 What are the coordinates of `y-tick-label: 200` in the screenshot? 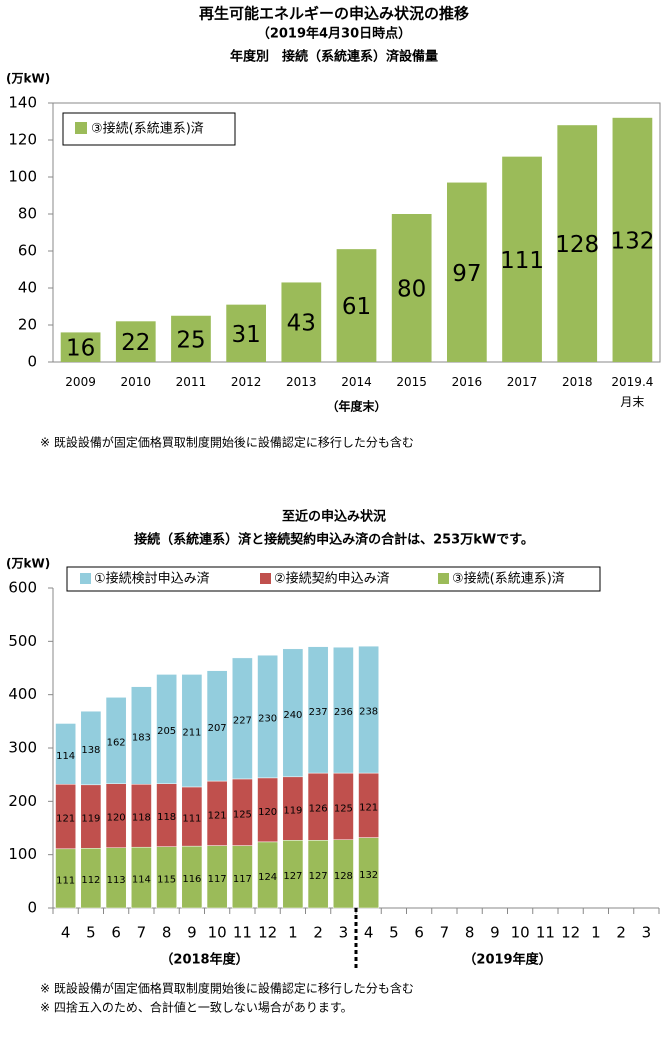 It's located at (22, 801).